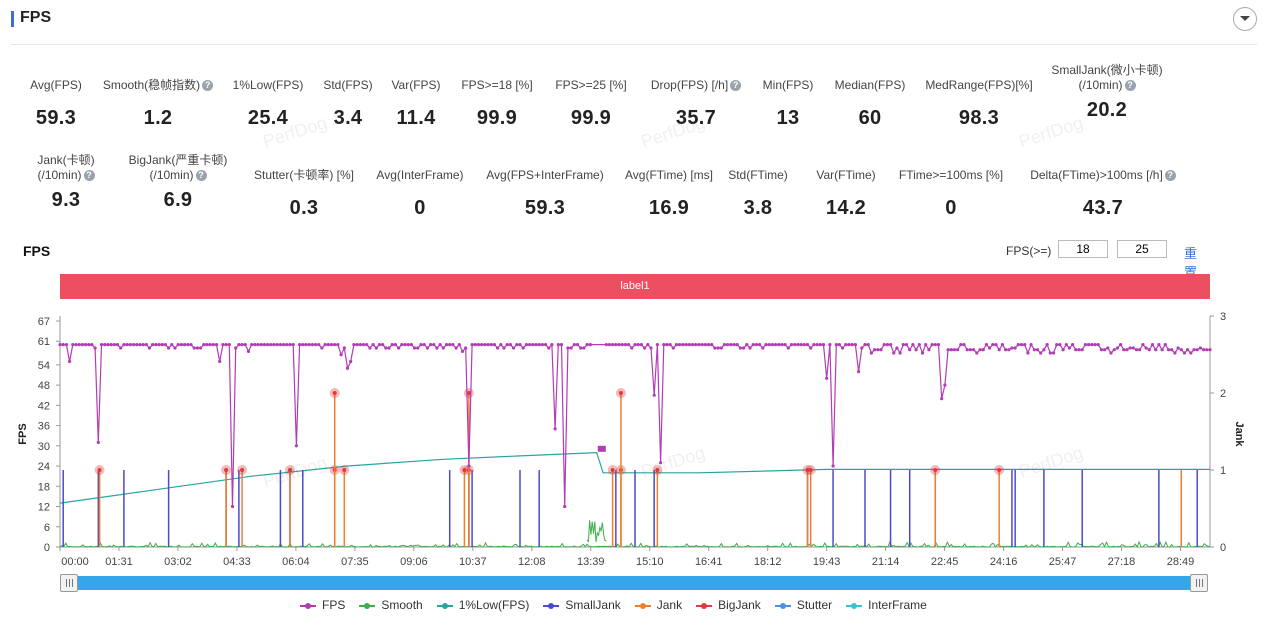 This screenshot has height=618, width=1267. Describe the element at coordinates (658, 605) in the screenshot. I see `legend-item: Jank` at that location.